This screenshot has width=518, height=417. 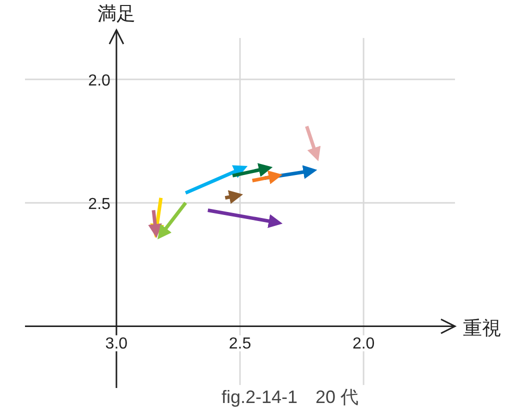 I want to click on x-tick-label: 2.0, so click(x=363, y=343).